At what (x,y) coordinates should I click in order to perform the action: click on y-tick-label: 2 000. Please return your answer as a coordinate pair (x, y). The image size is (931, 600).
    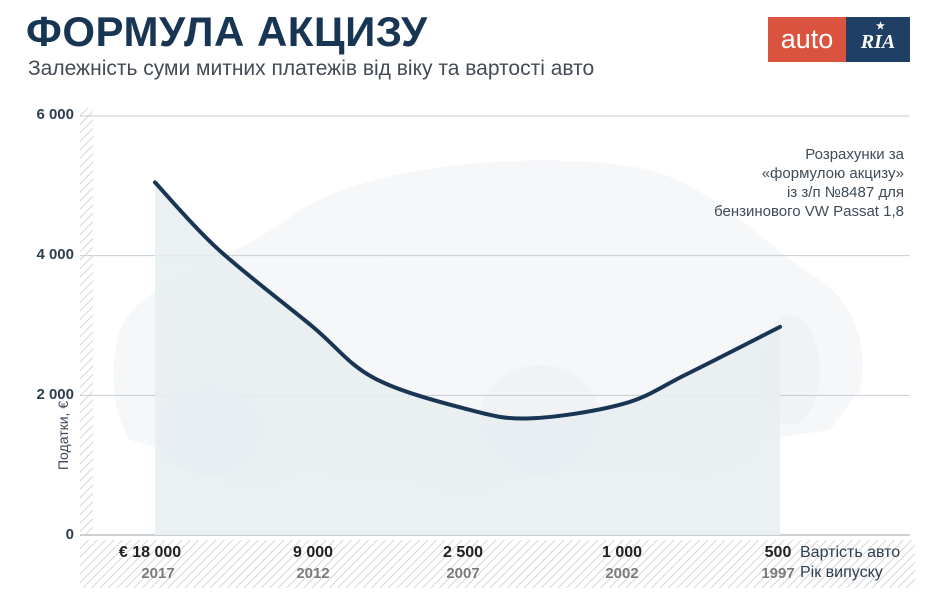
    Looking at the image, I should click on (55, 394).